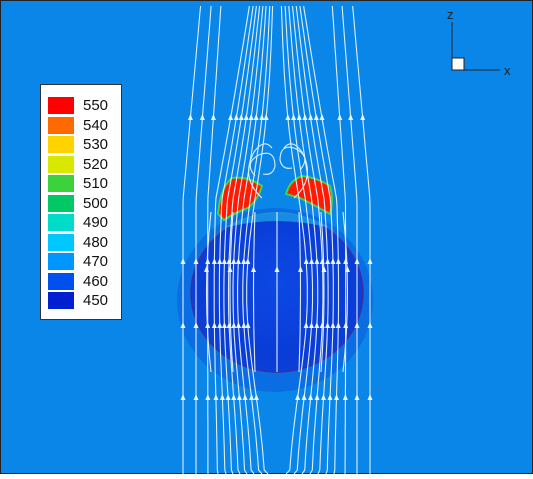  Describe the element at coordinates (96, 242) in the screenshot. I see `legend-label: 480` at that location.